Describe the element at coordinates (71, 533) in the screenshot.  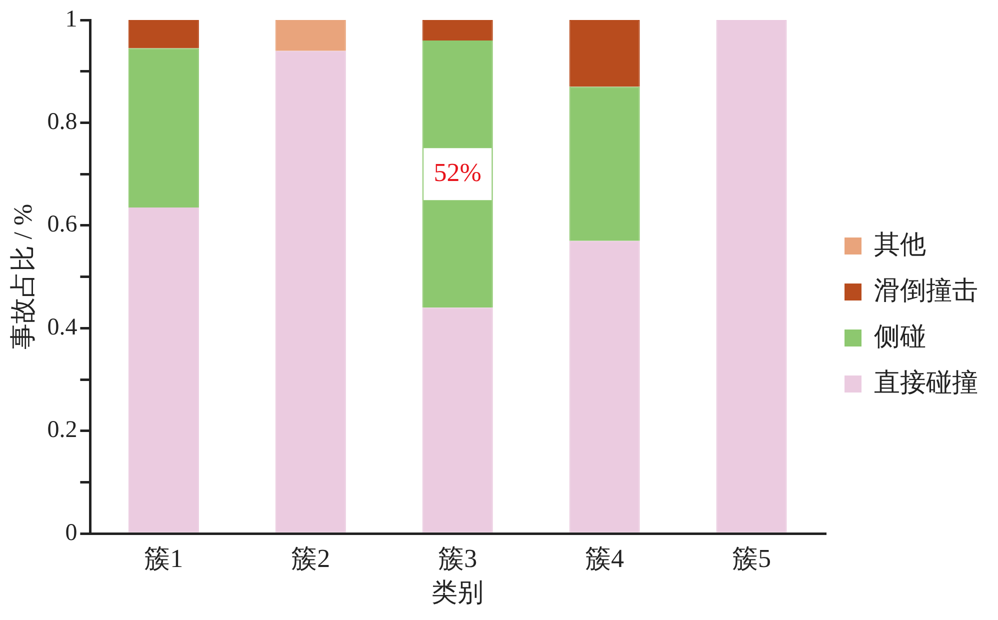
I see `y-tick-label: 0` at that location.